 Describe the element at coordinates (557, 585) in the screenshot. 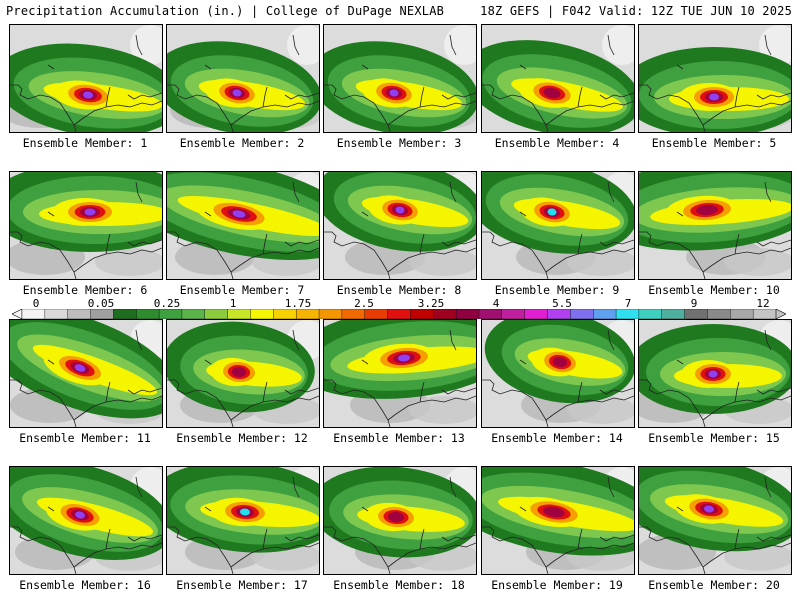

I see `ensemble-member-label: Ensemble Member: 19` at that location.